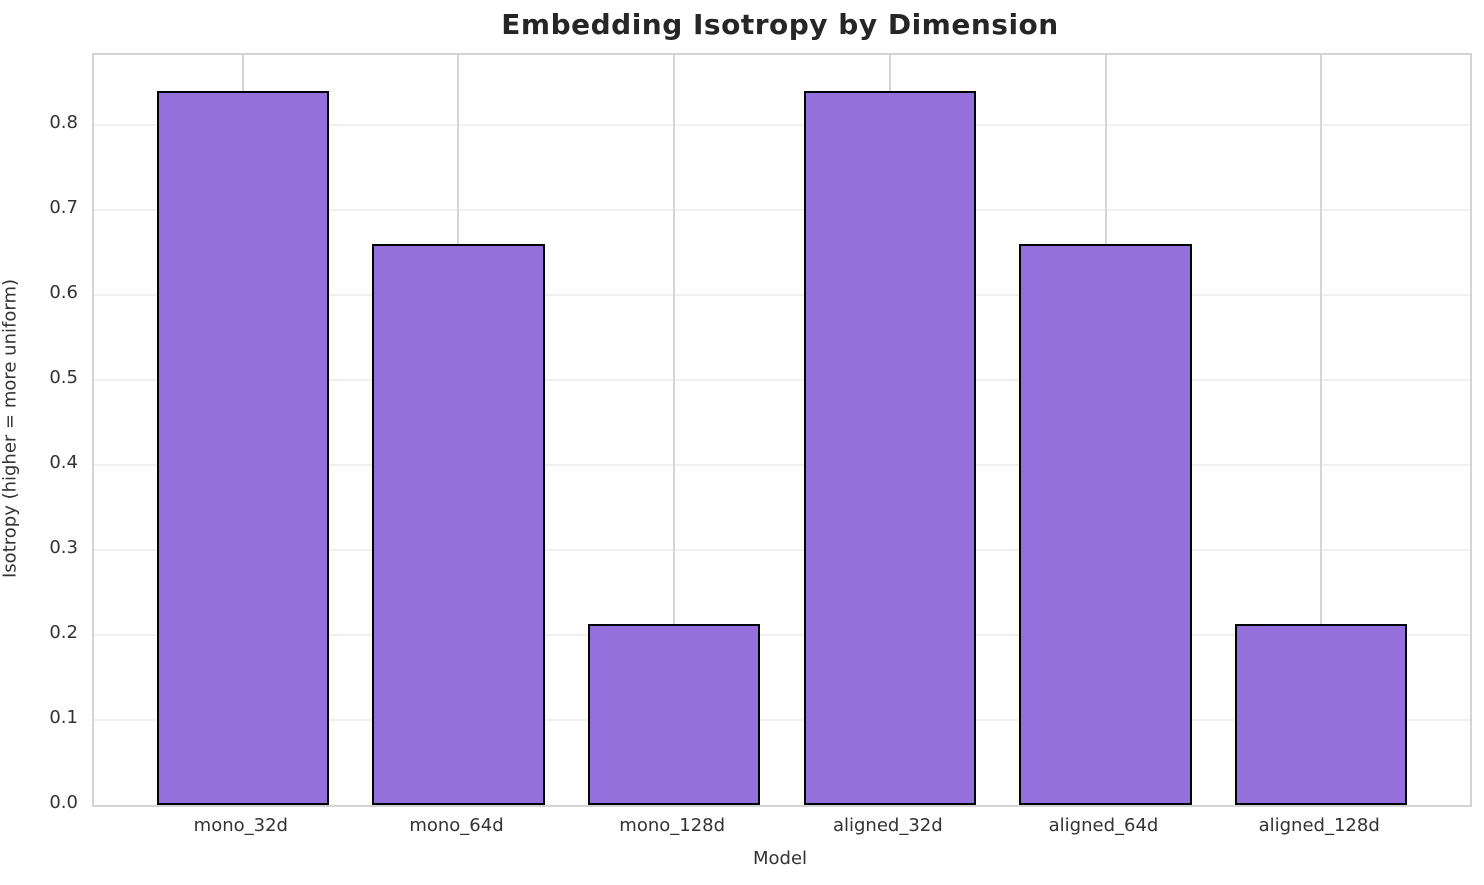 The width and height of the screenshot is (1484, 885). I want to click on y-tick-label: 0.5, so click(63, 377).